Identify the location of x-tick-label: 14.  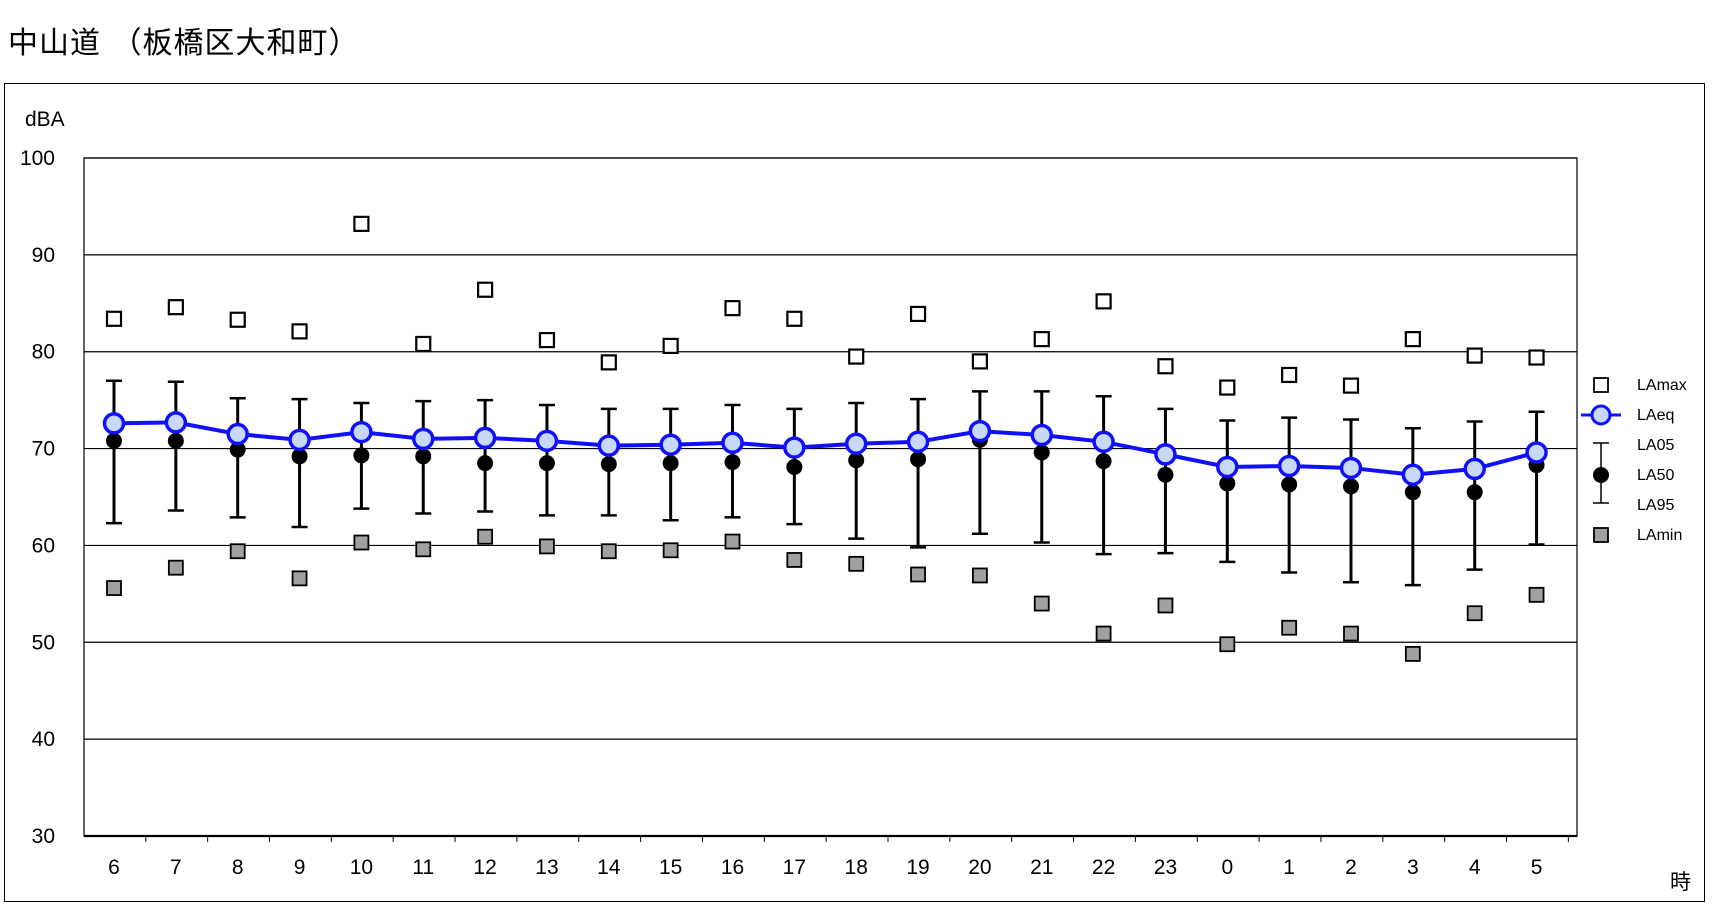
(609, 867).